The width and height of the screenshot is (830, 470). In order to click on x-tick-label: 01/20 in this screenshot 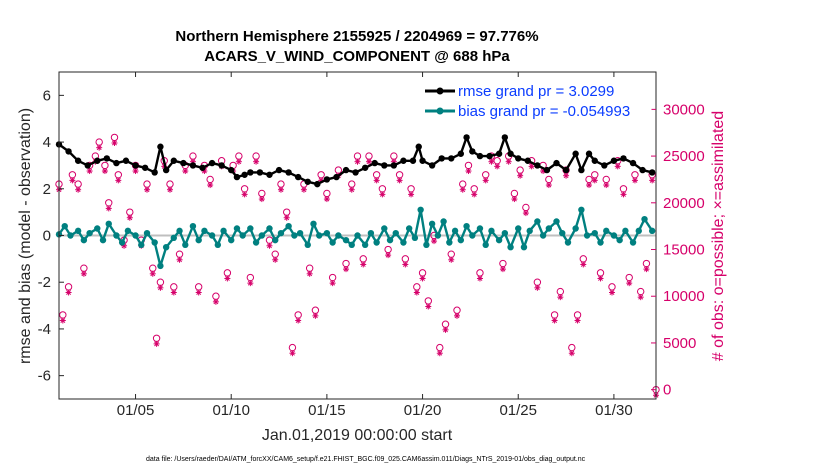, I will do `click(423, 410)`.